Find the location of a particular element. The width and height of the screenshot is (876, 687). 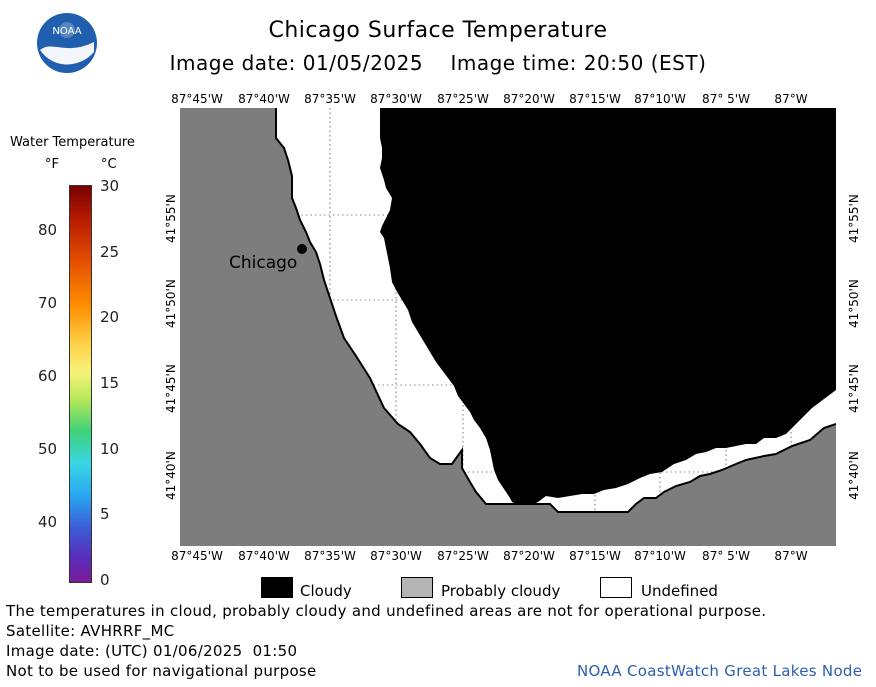

page-title: Chicago Surface Temperature is located at coordinates (438, 30).